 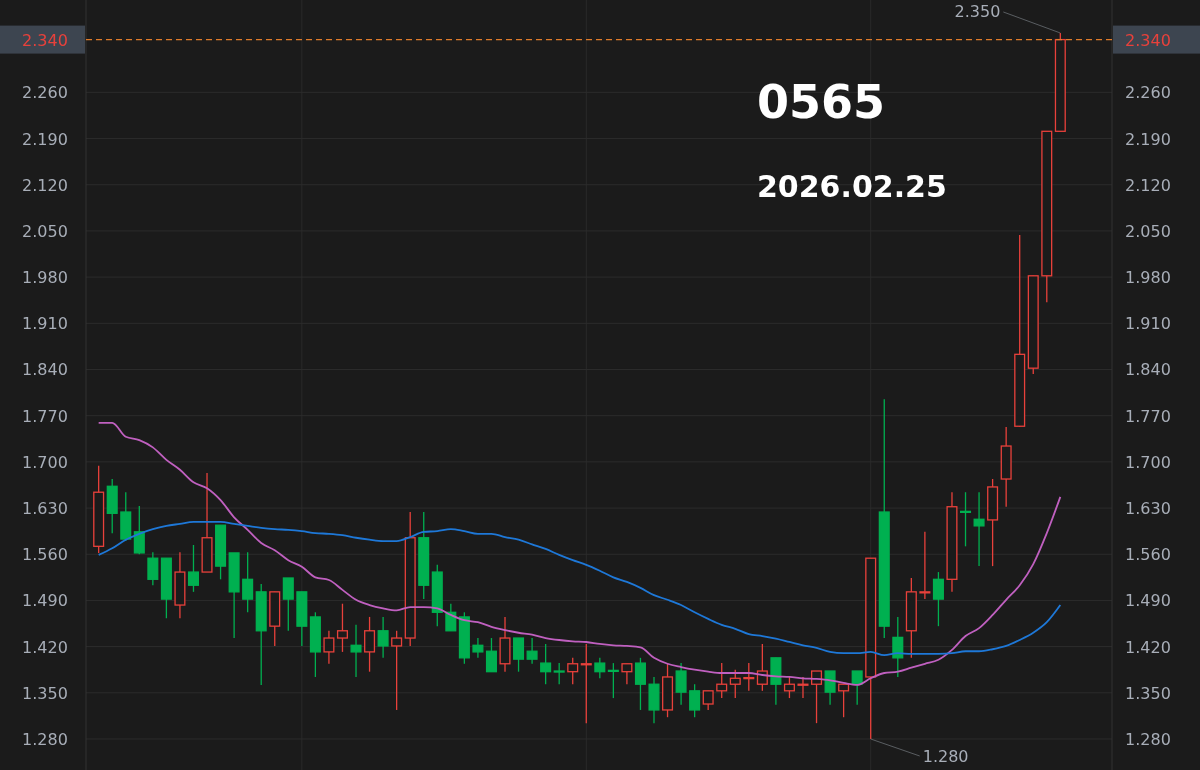 I want to click on y-tick-label: 1.770, so click(x=45, y=416).